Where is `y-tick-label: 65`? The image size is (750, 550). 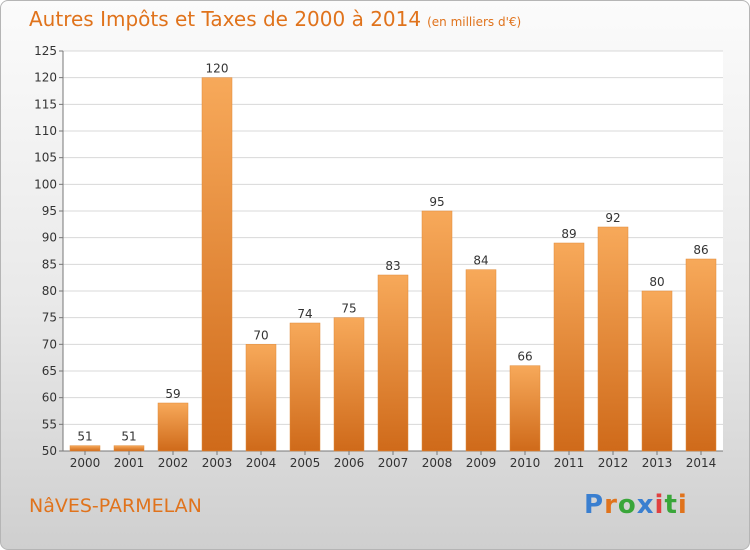 y-tick-label: 65 is located at coordinates (49, 371).